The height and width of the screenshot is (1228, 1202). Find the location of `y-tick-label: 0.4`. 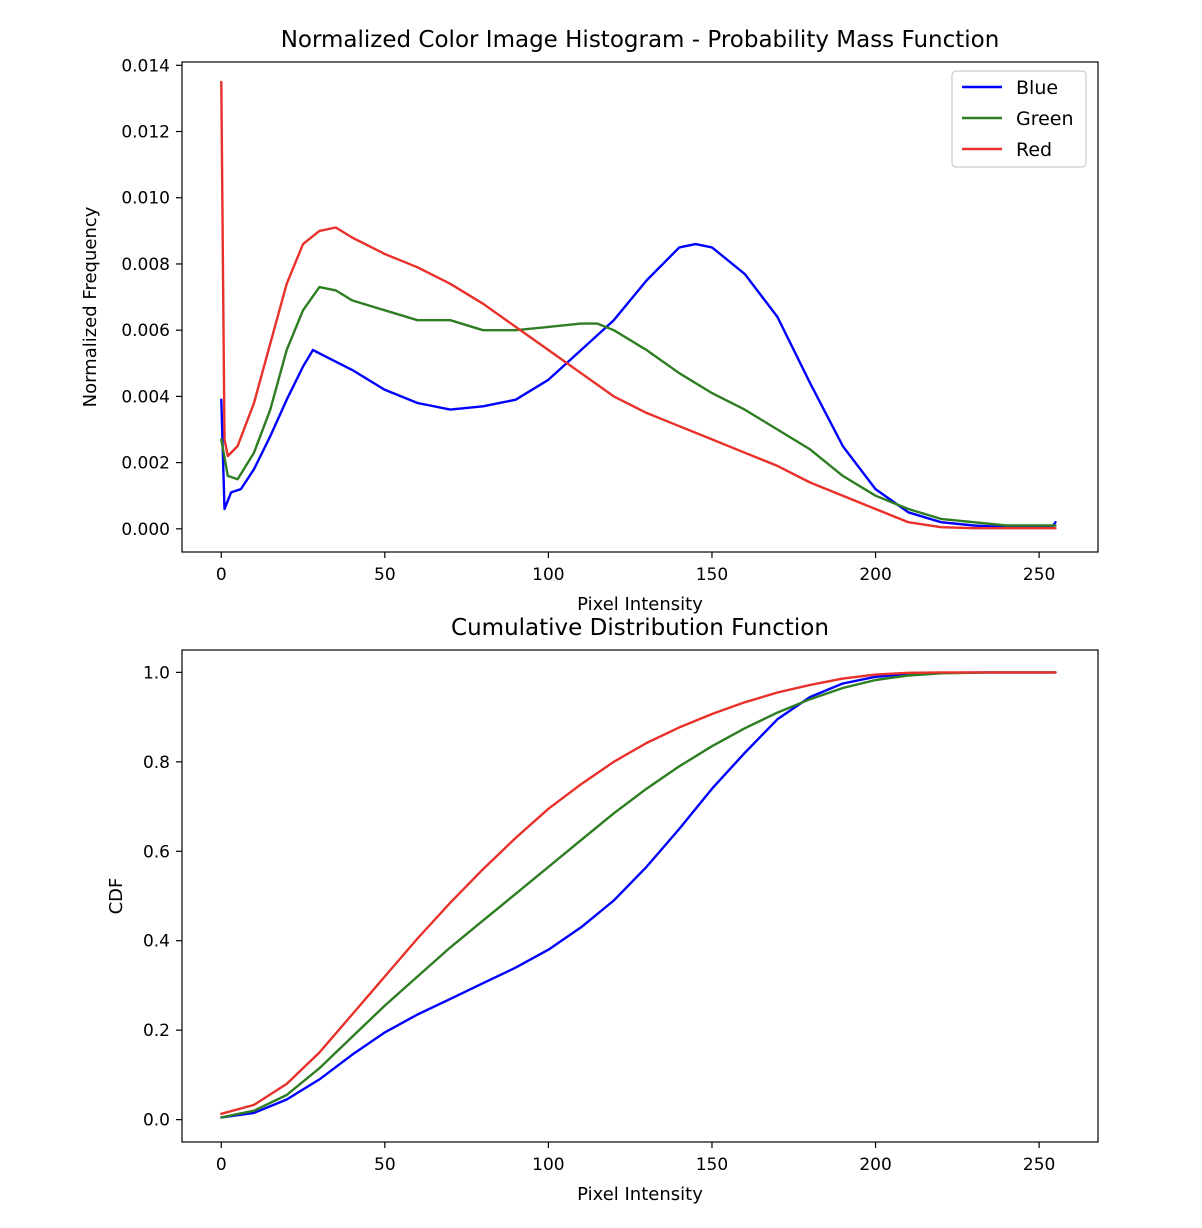

y-tick-label: 0.4 is located at coordinates (156, 942).